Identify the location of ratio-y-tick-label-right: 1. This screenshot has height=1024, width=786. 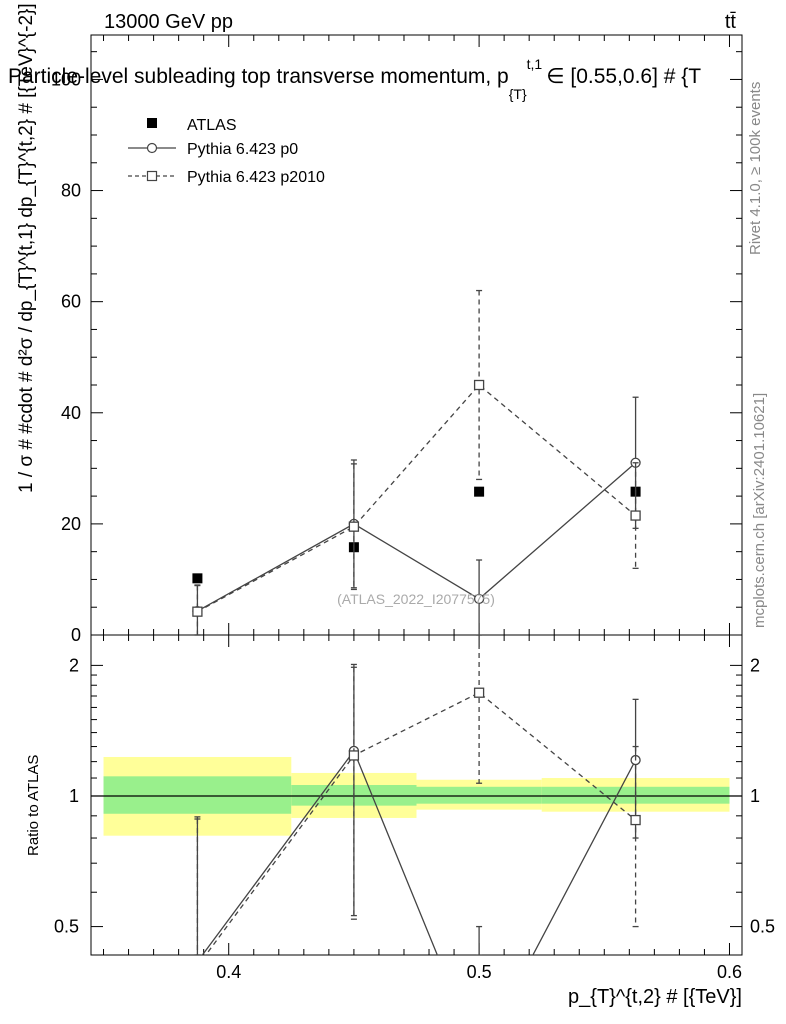
(755, 796).